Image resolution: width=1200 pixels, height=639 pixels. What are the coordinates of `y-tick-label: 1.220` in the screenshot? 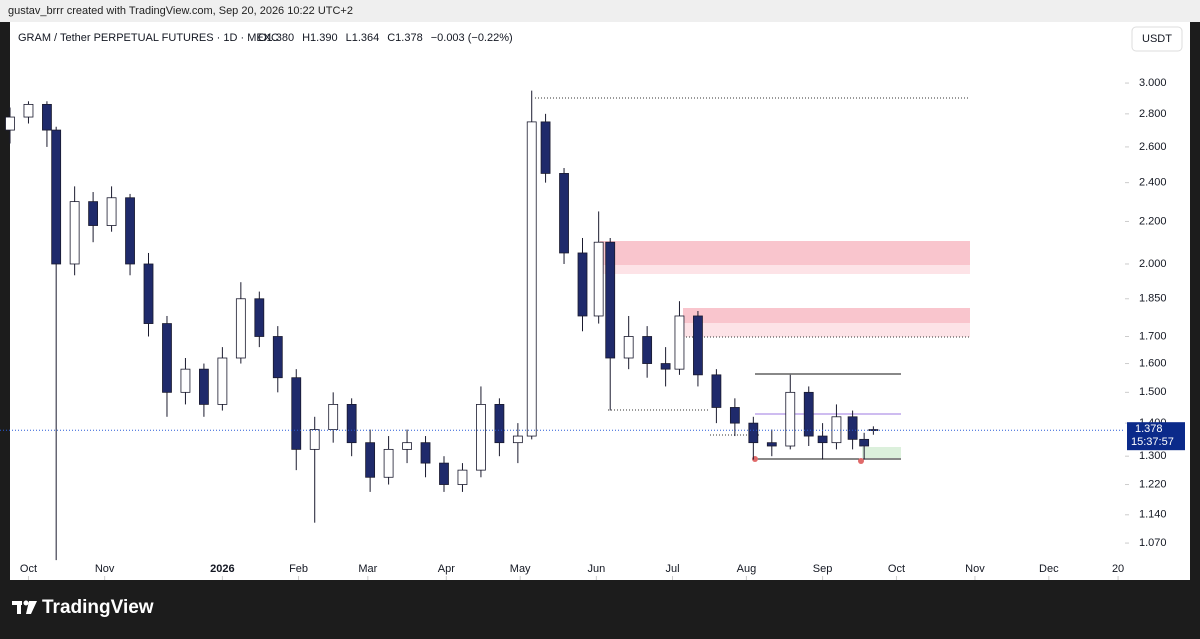 It's located at (1153, 484).